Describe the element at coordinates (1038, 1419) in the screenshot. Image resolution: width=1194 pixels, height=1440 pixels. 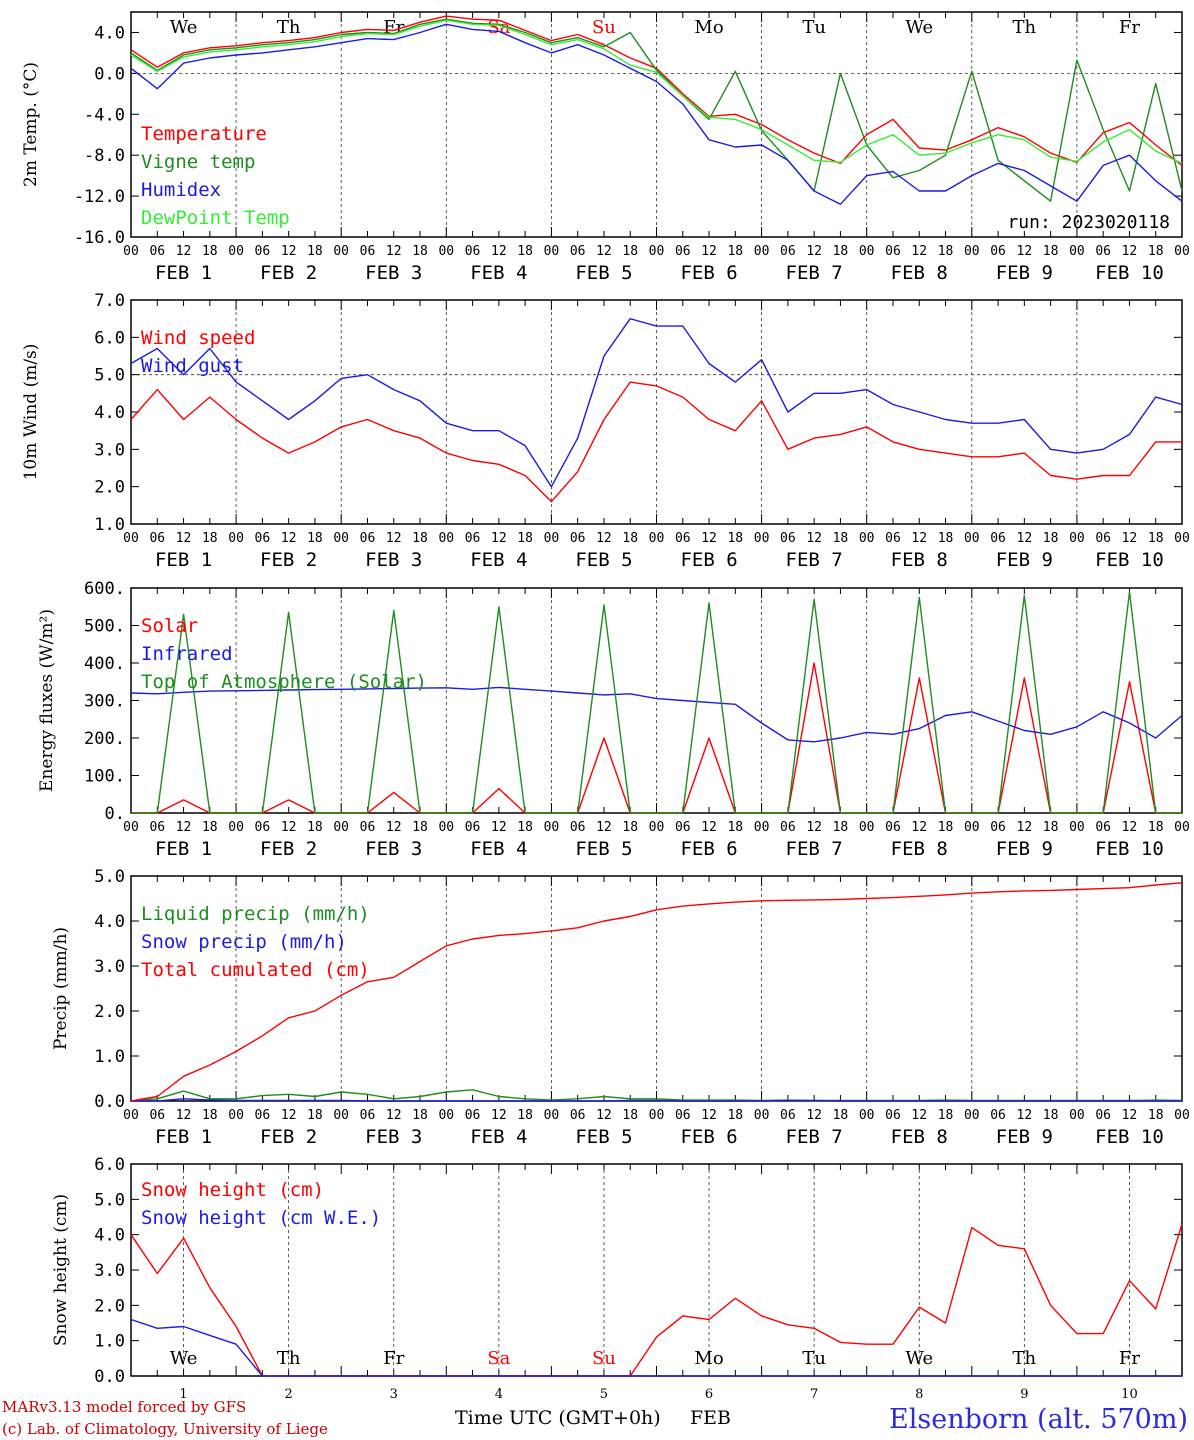
I see `station-name: Elsenborn (alt. 570m)` at that location.